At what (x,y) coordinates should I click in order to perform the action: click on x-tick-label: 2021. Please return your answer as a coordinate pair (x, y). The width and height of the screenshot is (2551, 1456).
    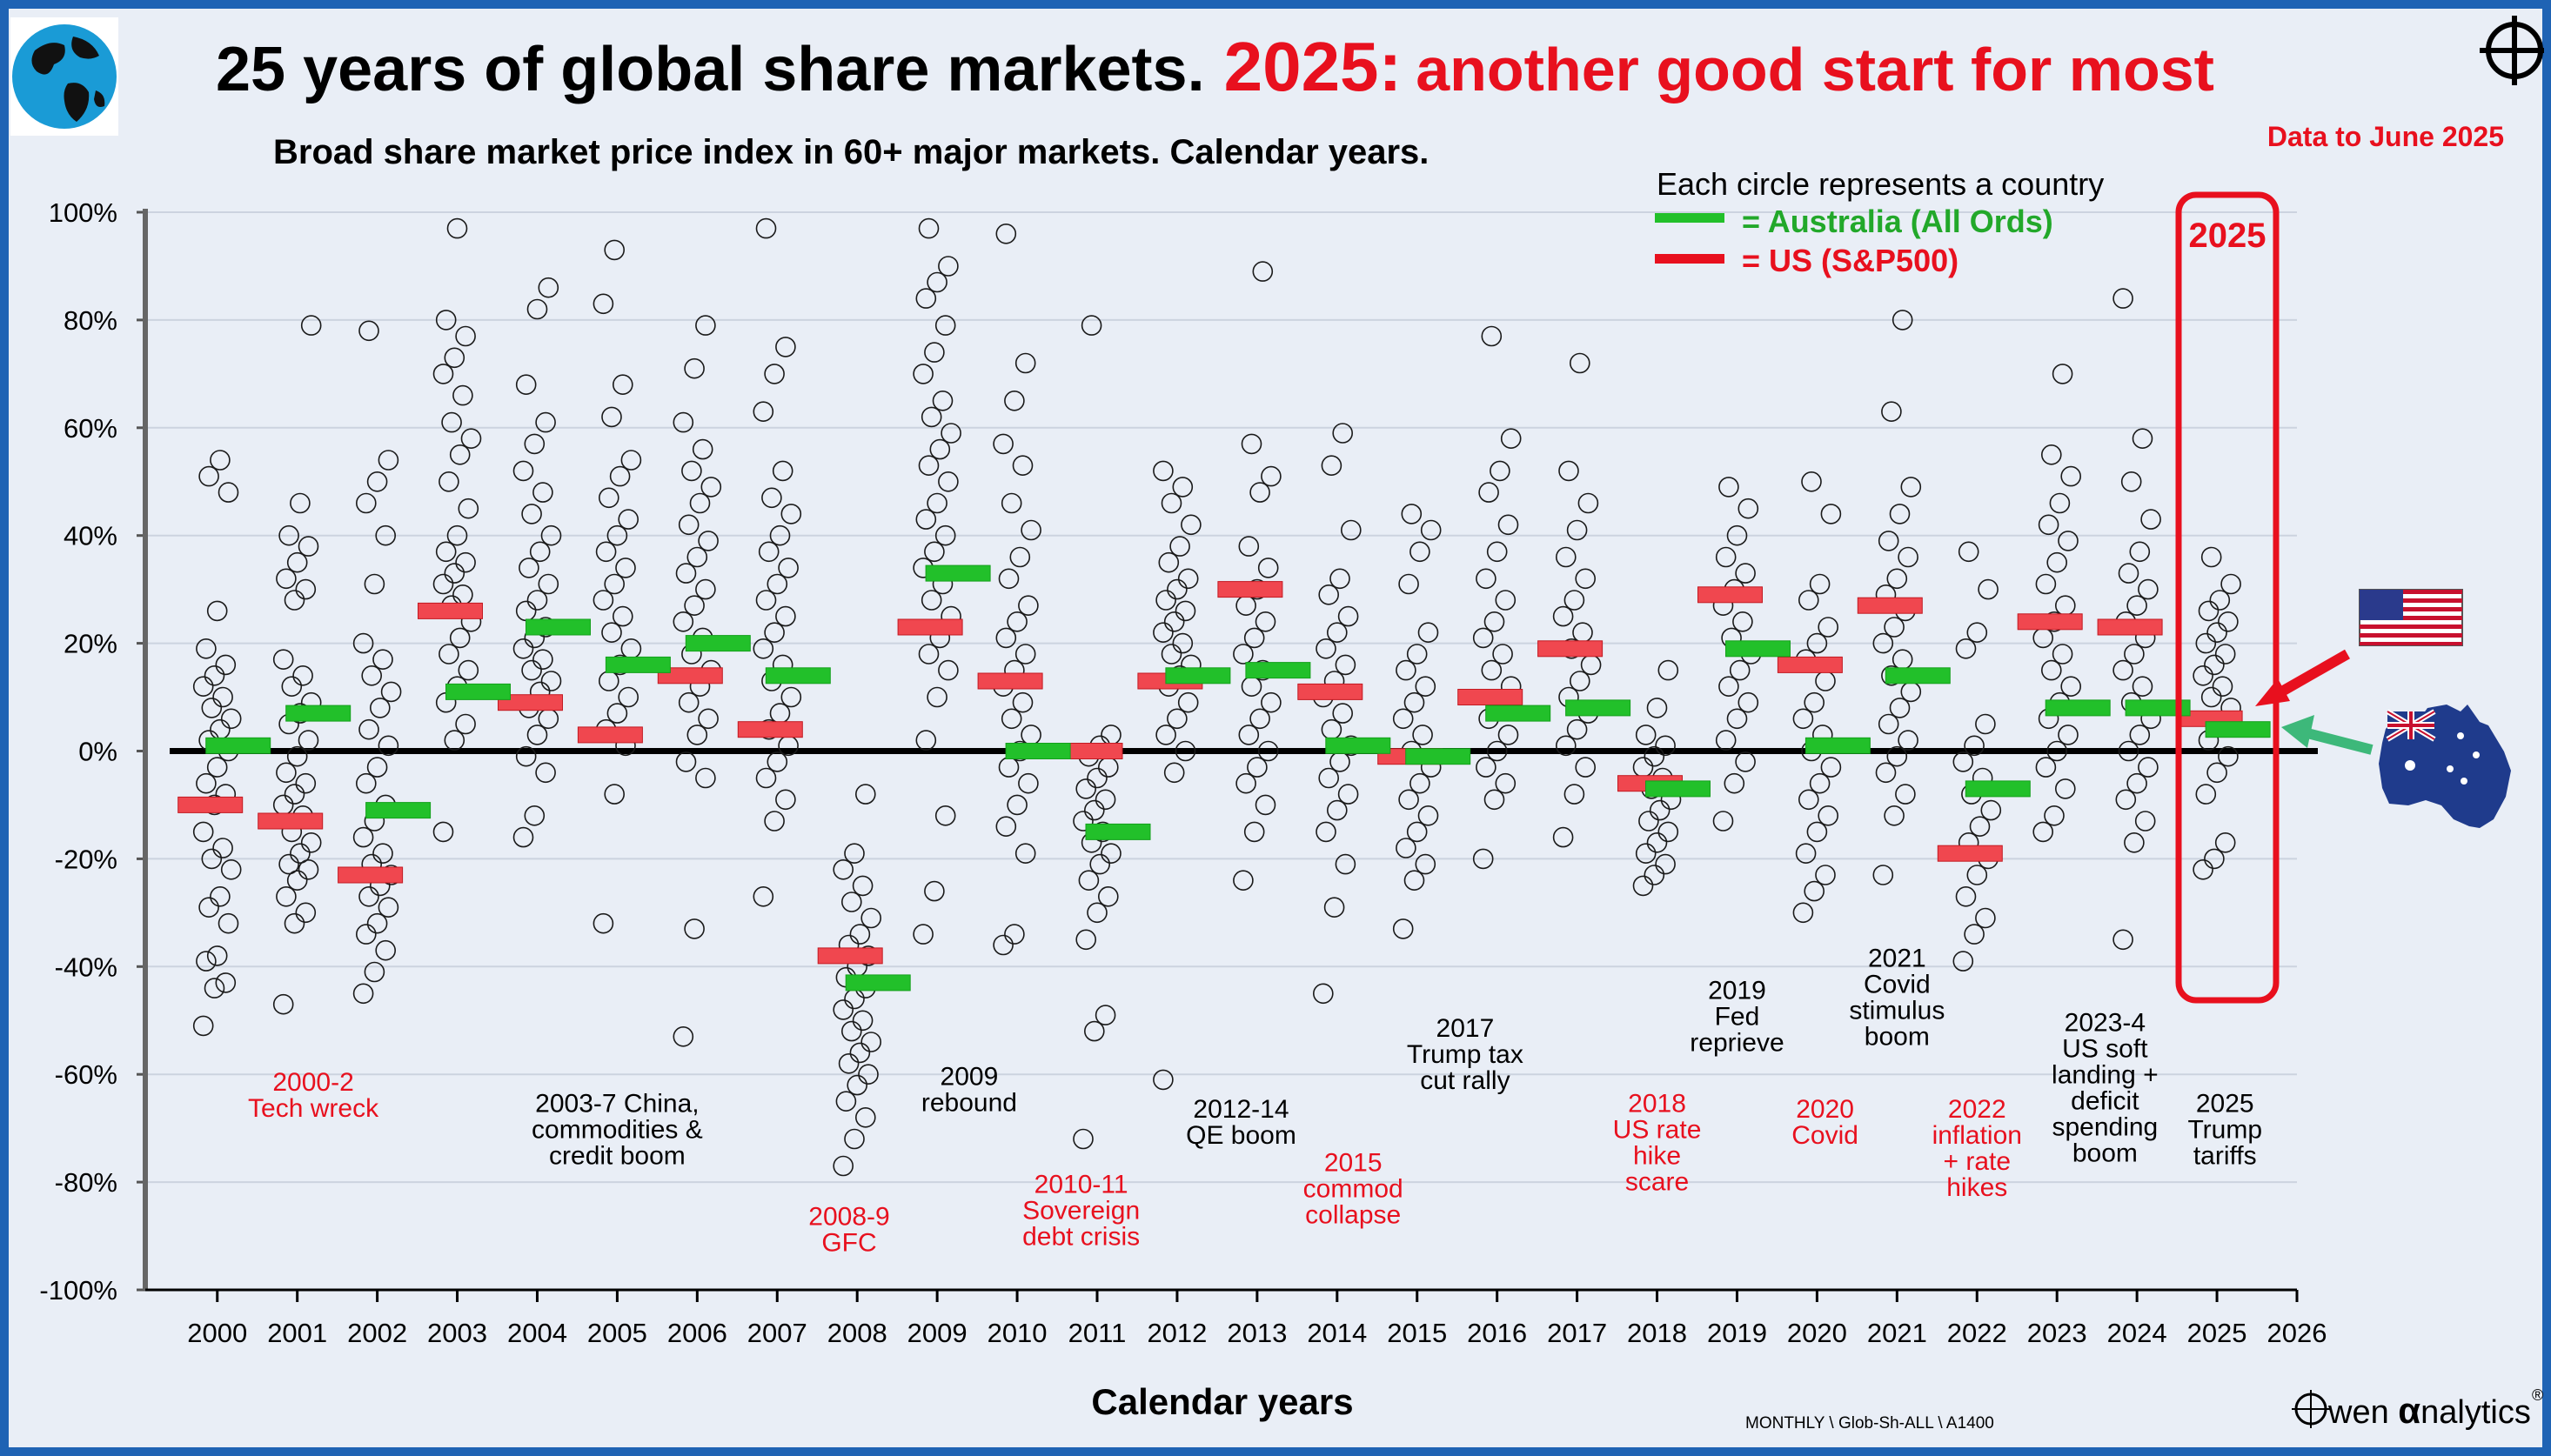
    Looking at the image, I should click on (1897, 1333).